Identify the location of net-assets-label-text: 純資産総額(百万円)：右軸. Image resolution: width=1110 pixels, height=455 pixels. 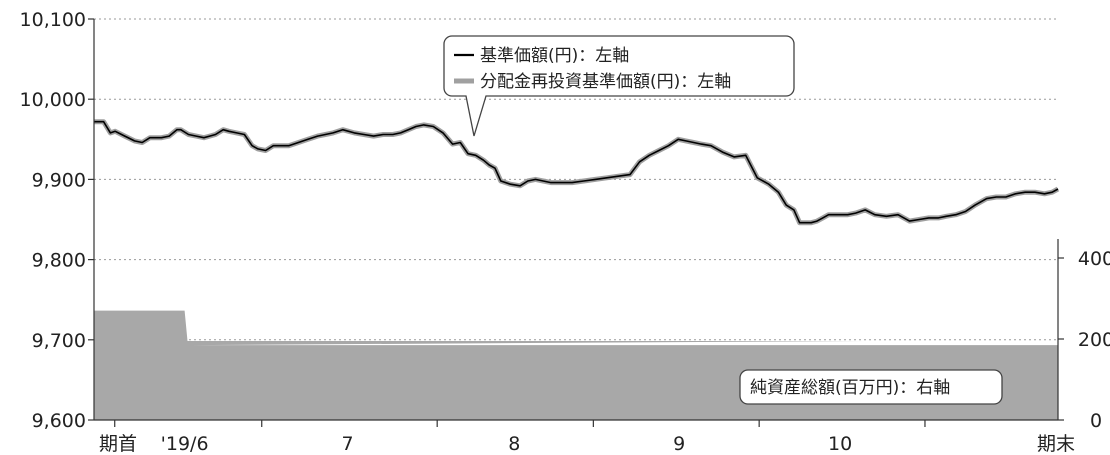
(850, 388).